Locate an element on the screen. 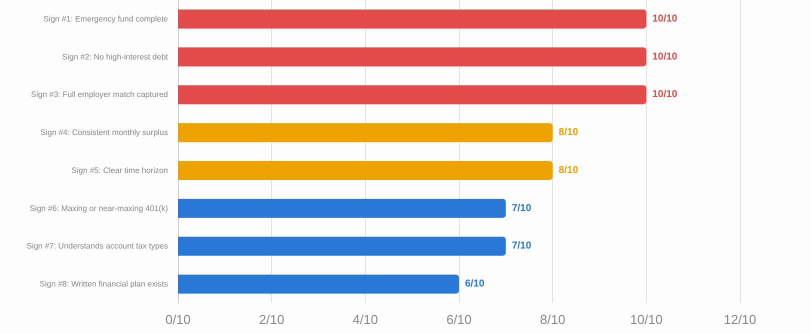 This screenshot has height=334, width=811. x-tick-label: 8/10 is located at coordinates (553, 319).